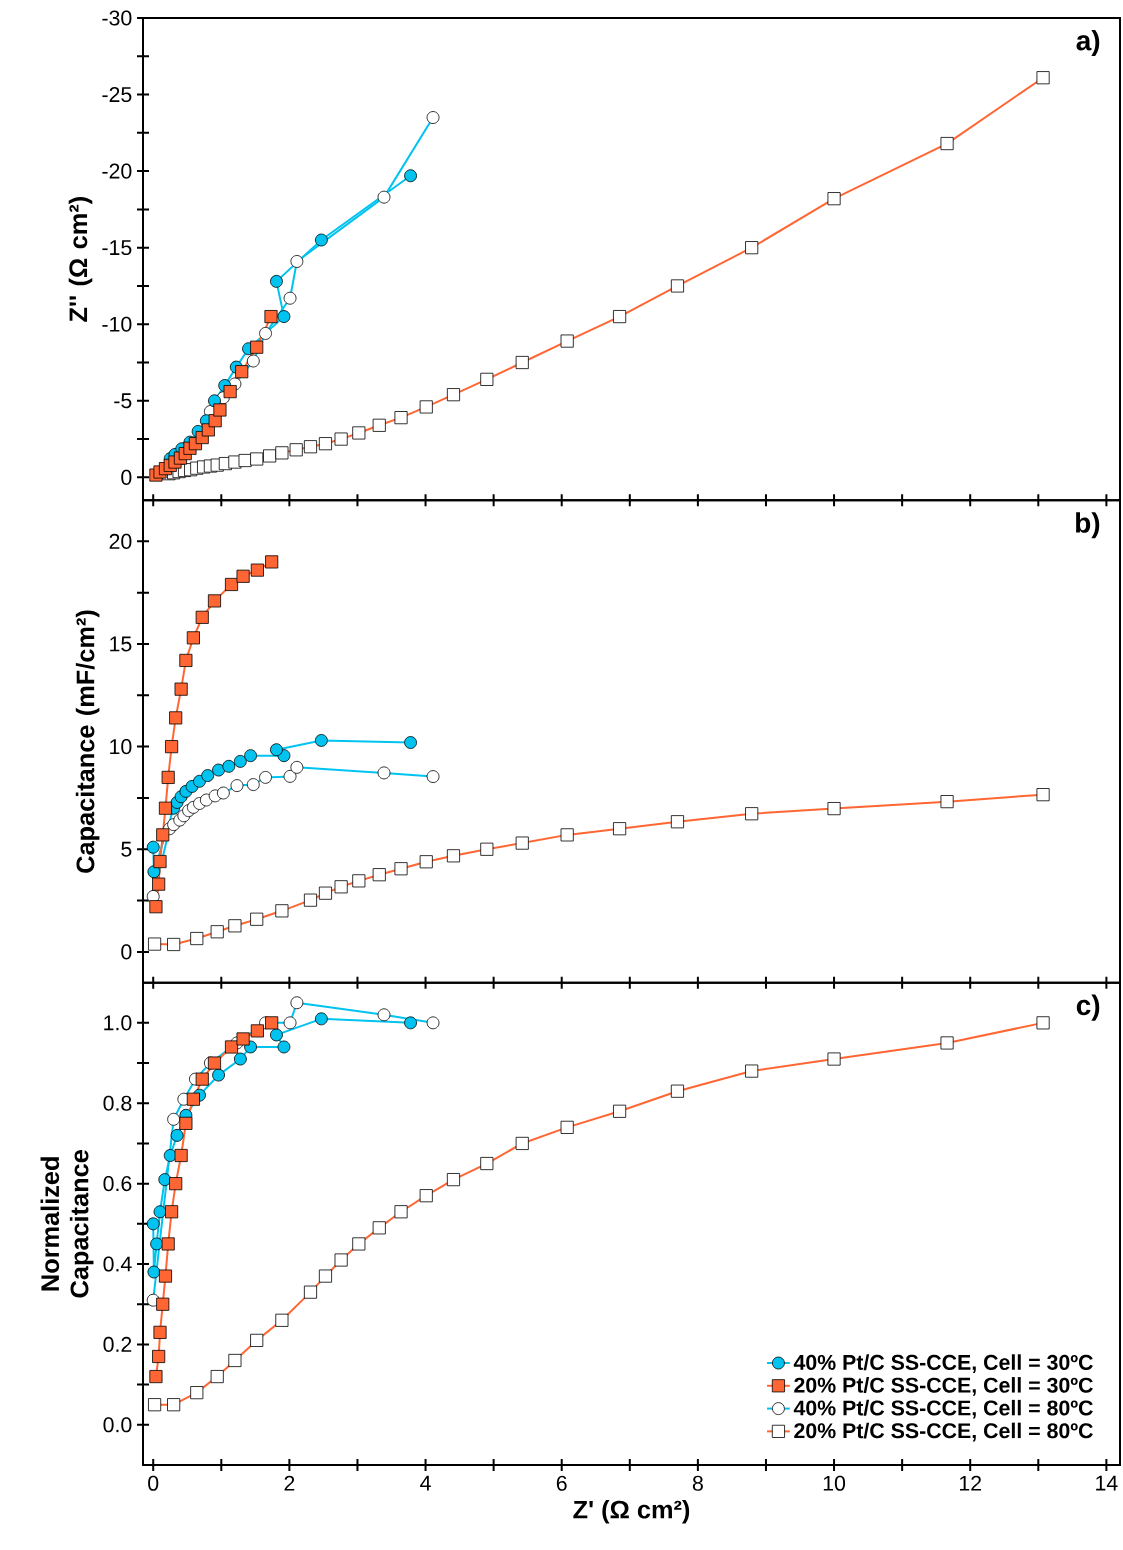 This screenshot has width=1123, height=1550. What do you see at coordinates (117, 18) in the screenshot?
I see `y-tick-label: -30` at bounding box center [117, 18].